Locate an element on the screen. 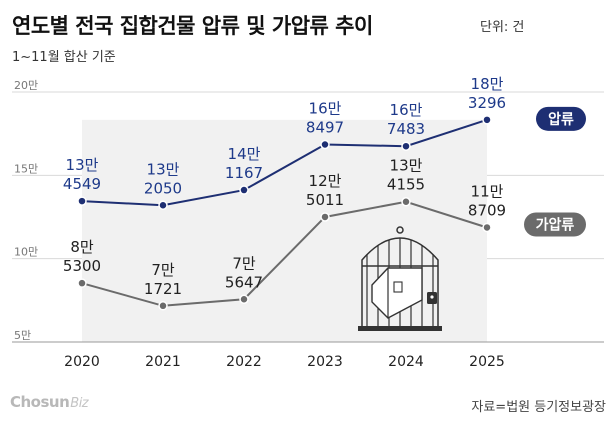 The width and height of the screenshot is (616, 426). x-tick-label: 2025 is located at coordinates (487, 362).